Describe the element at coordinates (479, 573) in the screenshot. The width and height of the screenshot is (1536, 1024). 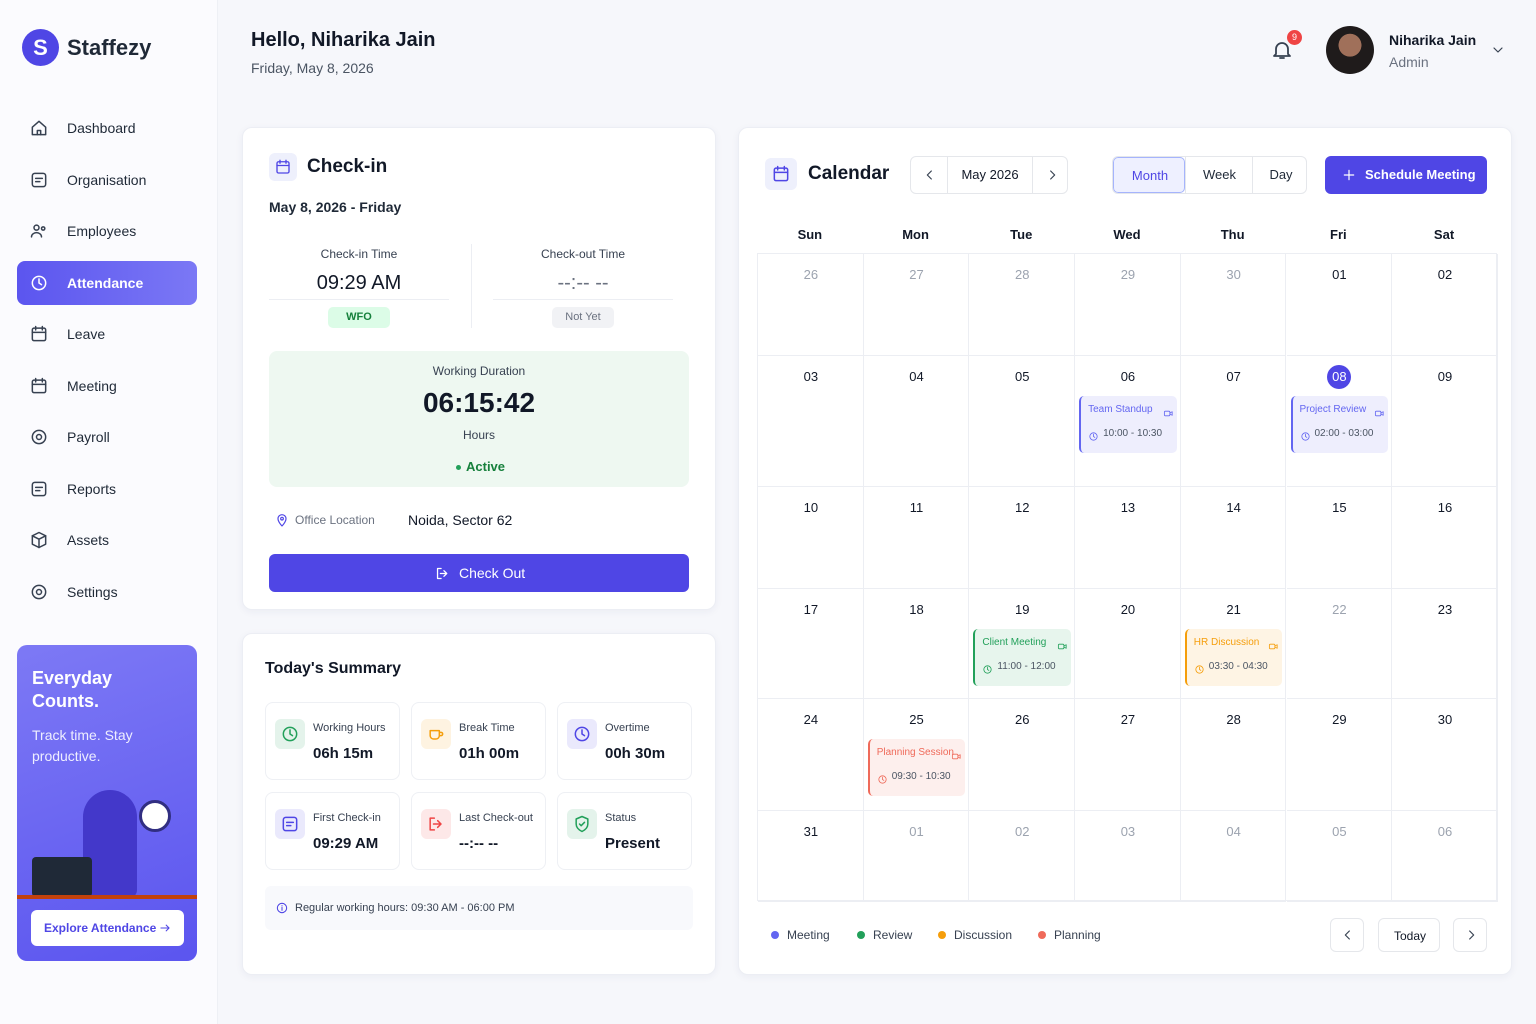
I see `checkout-button: Check Out` at that location.